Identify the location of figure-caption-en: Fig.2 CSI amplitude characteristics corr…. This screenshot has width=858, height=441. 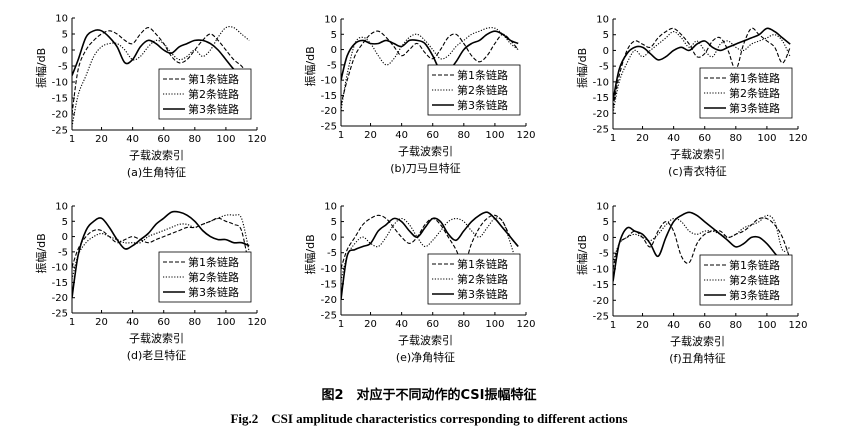
(429, 418).